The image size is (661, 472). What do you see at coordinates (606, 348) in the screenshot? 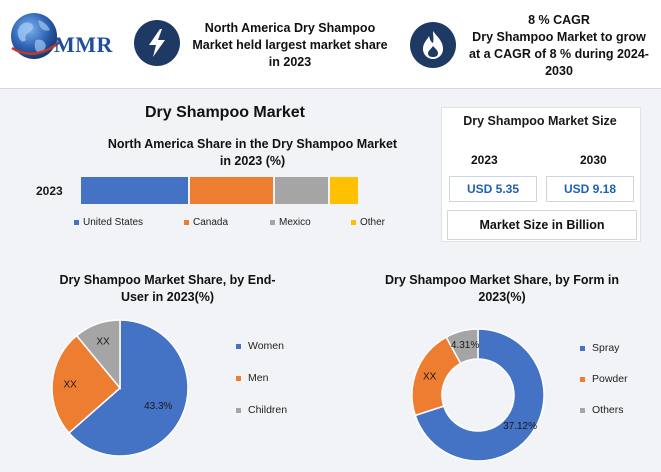
I see `legend-label: Spray` at bounding box center [606, 348].